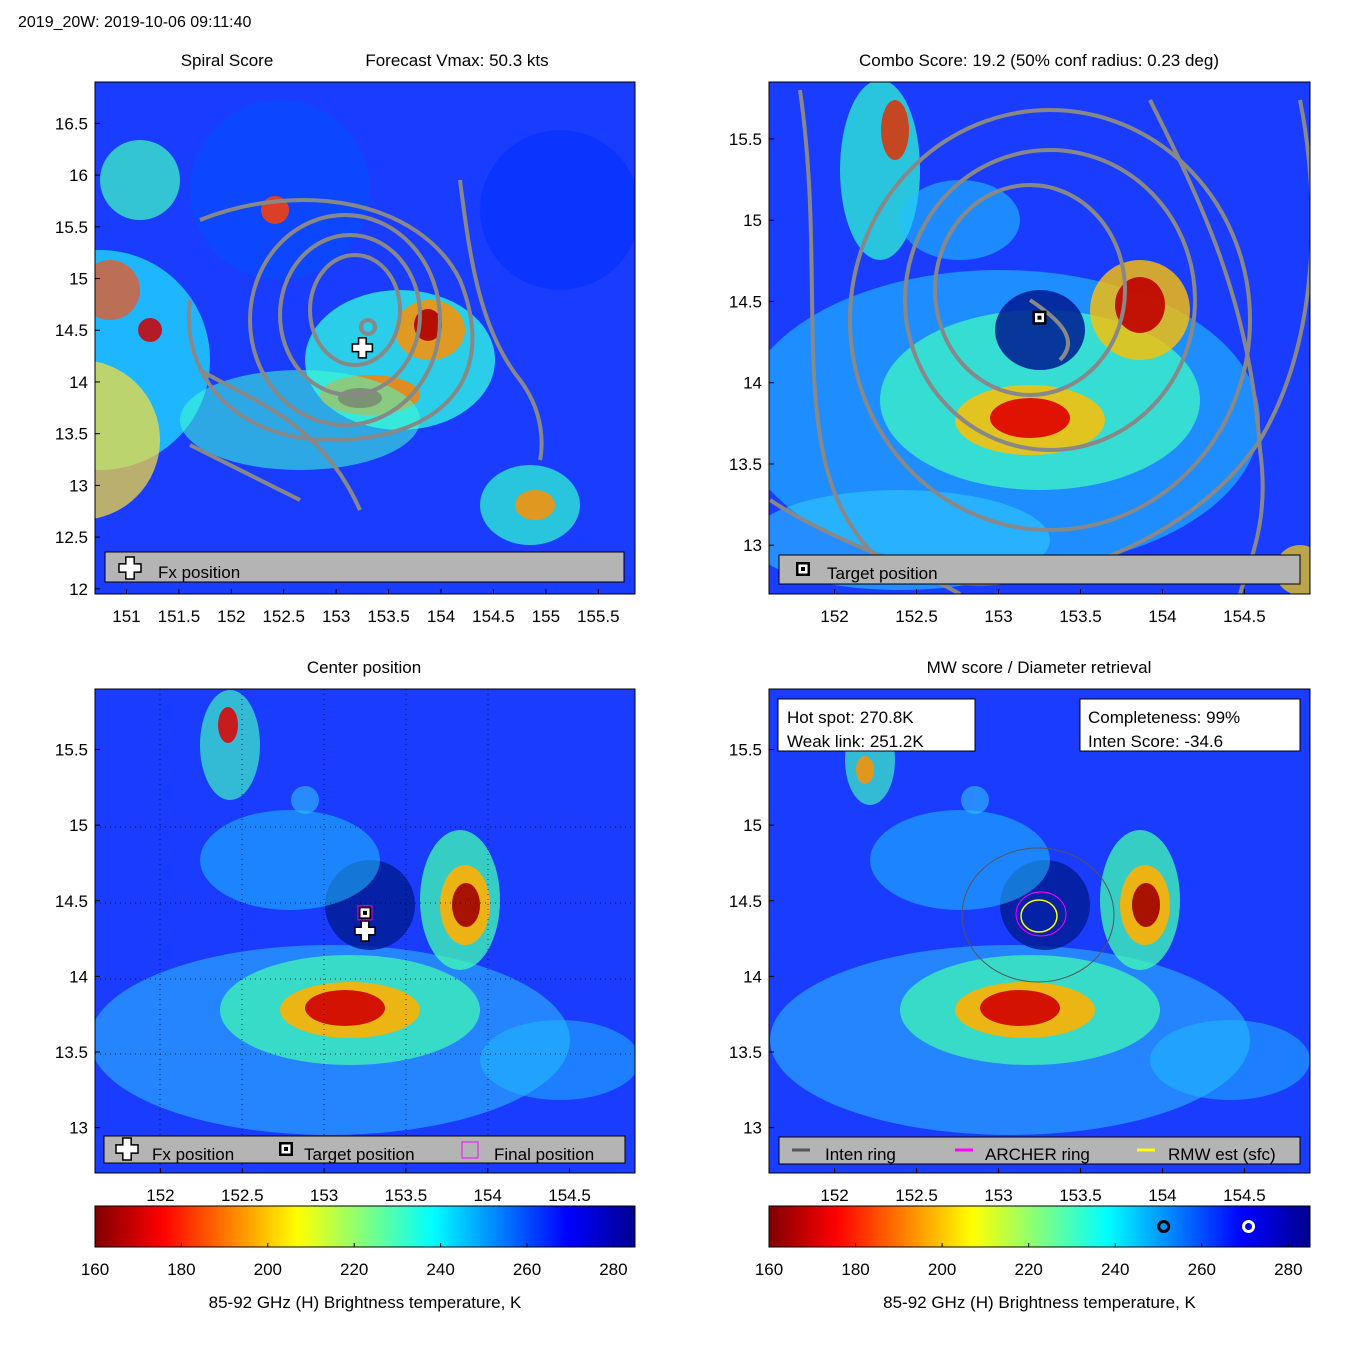 This screenshot has height=1350, width=1350. I want to click on center-xtick-label: 152.5, so click(242, 1195).